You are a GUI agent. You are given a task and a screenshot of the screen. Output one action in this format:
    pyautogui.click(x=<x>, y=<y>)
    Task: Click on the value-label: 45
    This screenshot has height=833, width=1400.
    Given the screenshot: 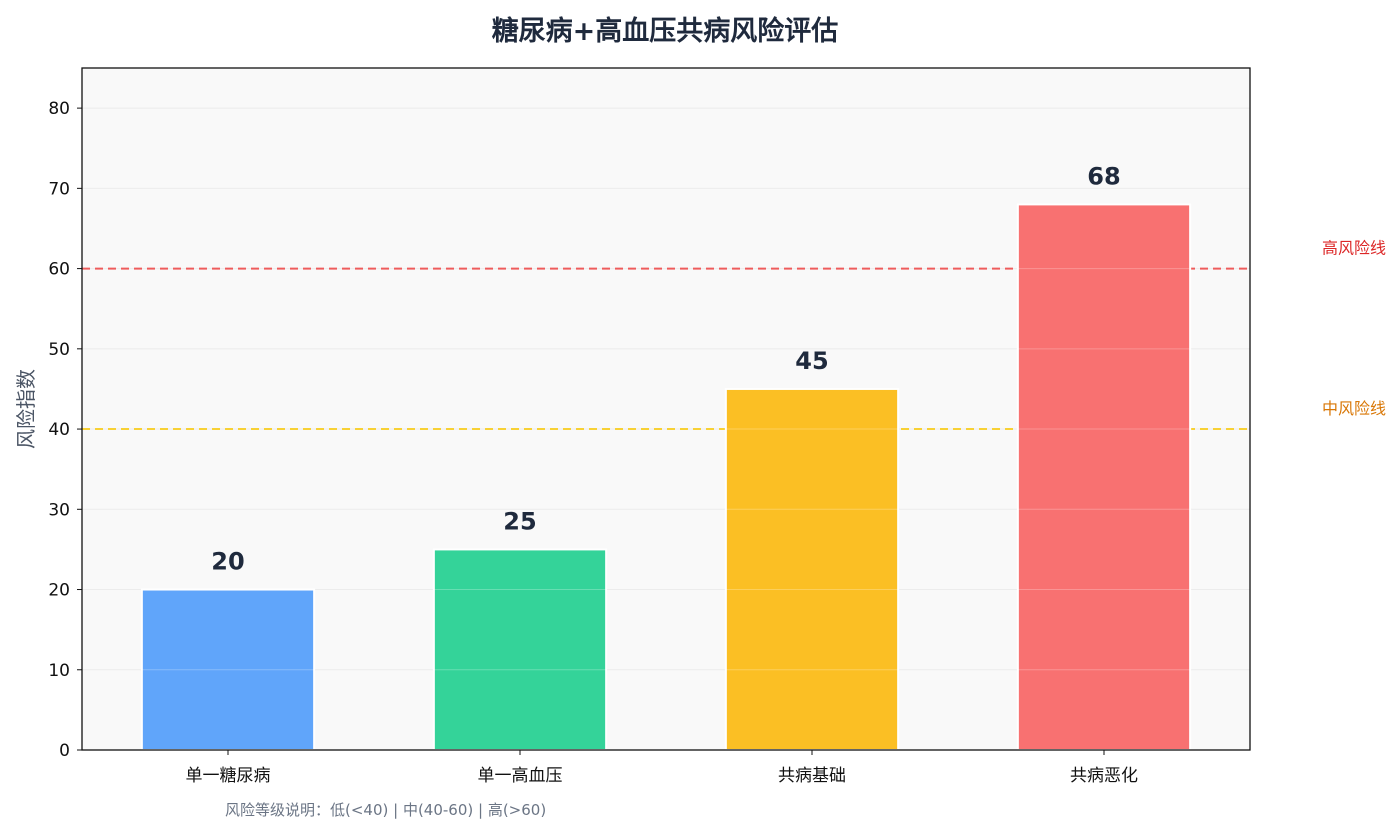 What is the action you would take?
    pyautogui.click(x=811, y=361)
    